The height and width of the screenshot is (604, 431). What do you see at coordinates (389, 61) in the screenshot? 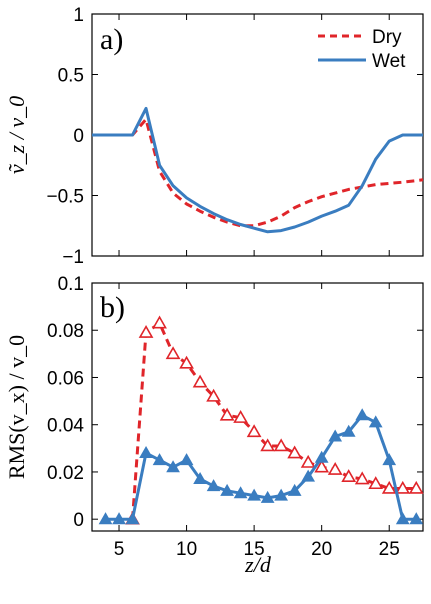
I see `legend-wet-label: Wet` at bounding box center [389, 61].